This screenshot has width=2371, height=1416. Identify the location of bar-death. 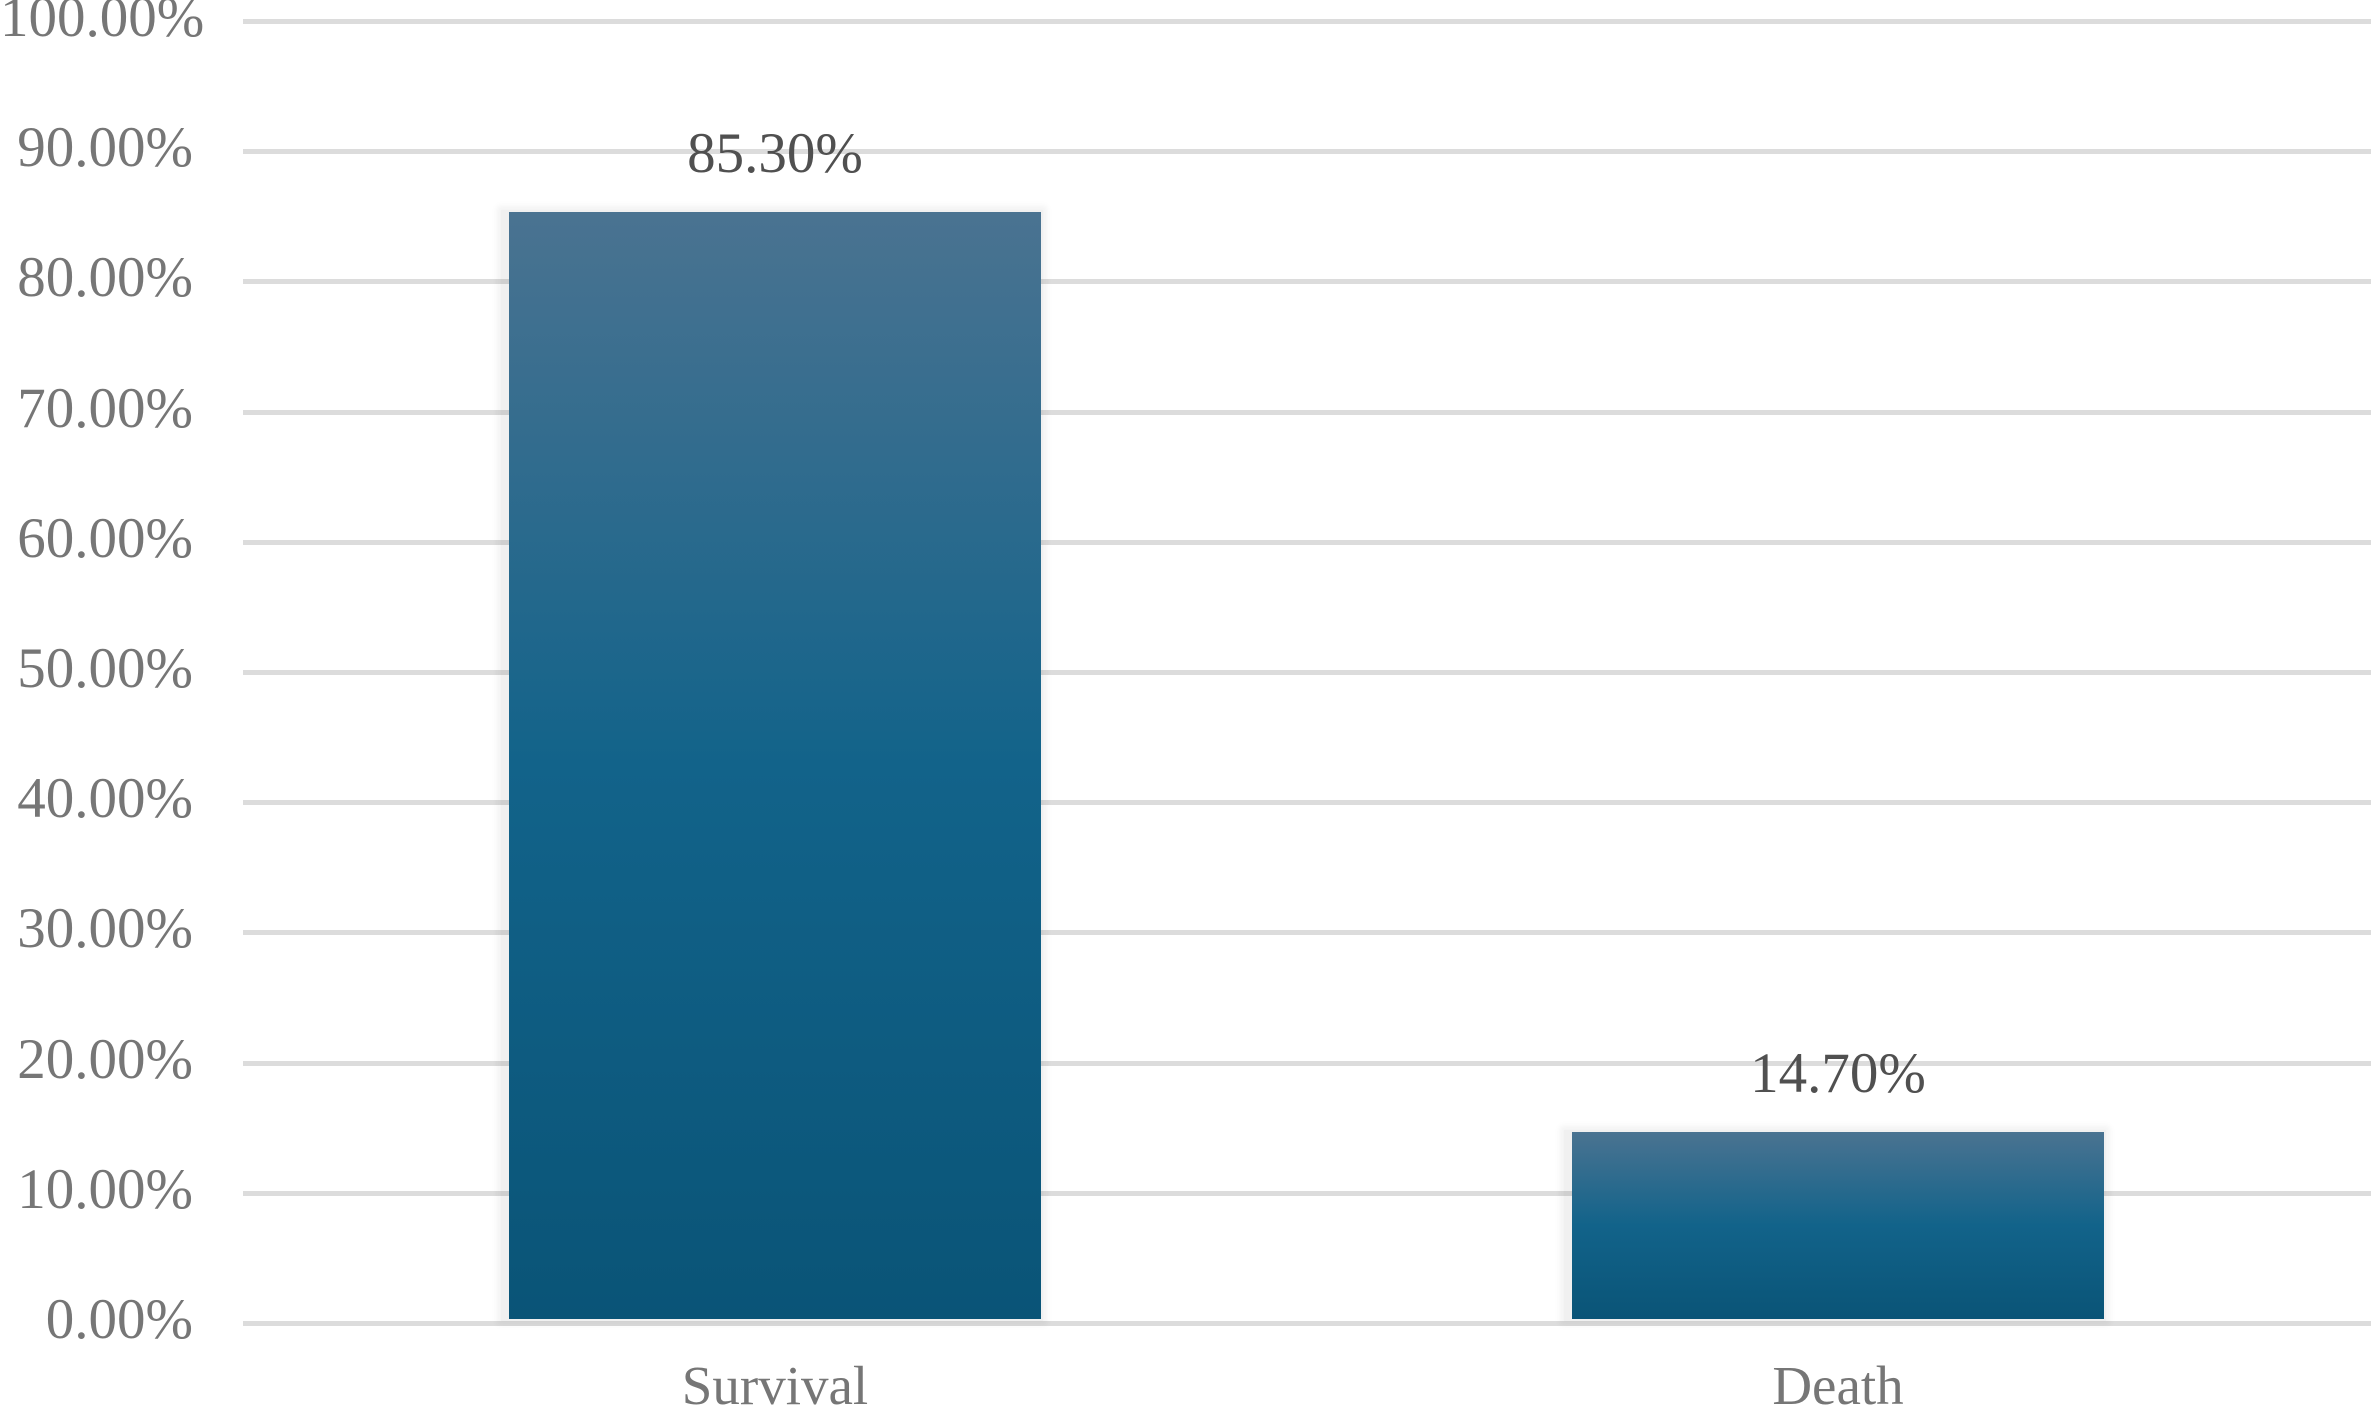
(1838, 1225).